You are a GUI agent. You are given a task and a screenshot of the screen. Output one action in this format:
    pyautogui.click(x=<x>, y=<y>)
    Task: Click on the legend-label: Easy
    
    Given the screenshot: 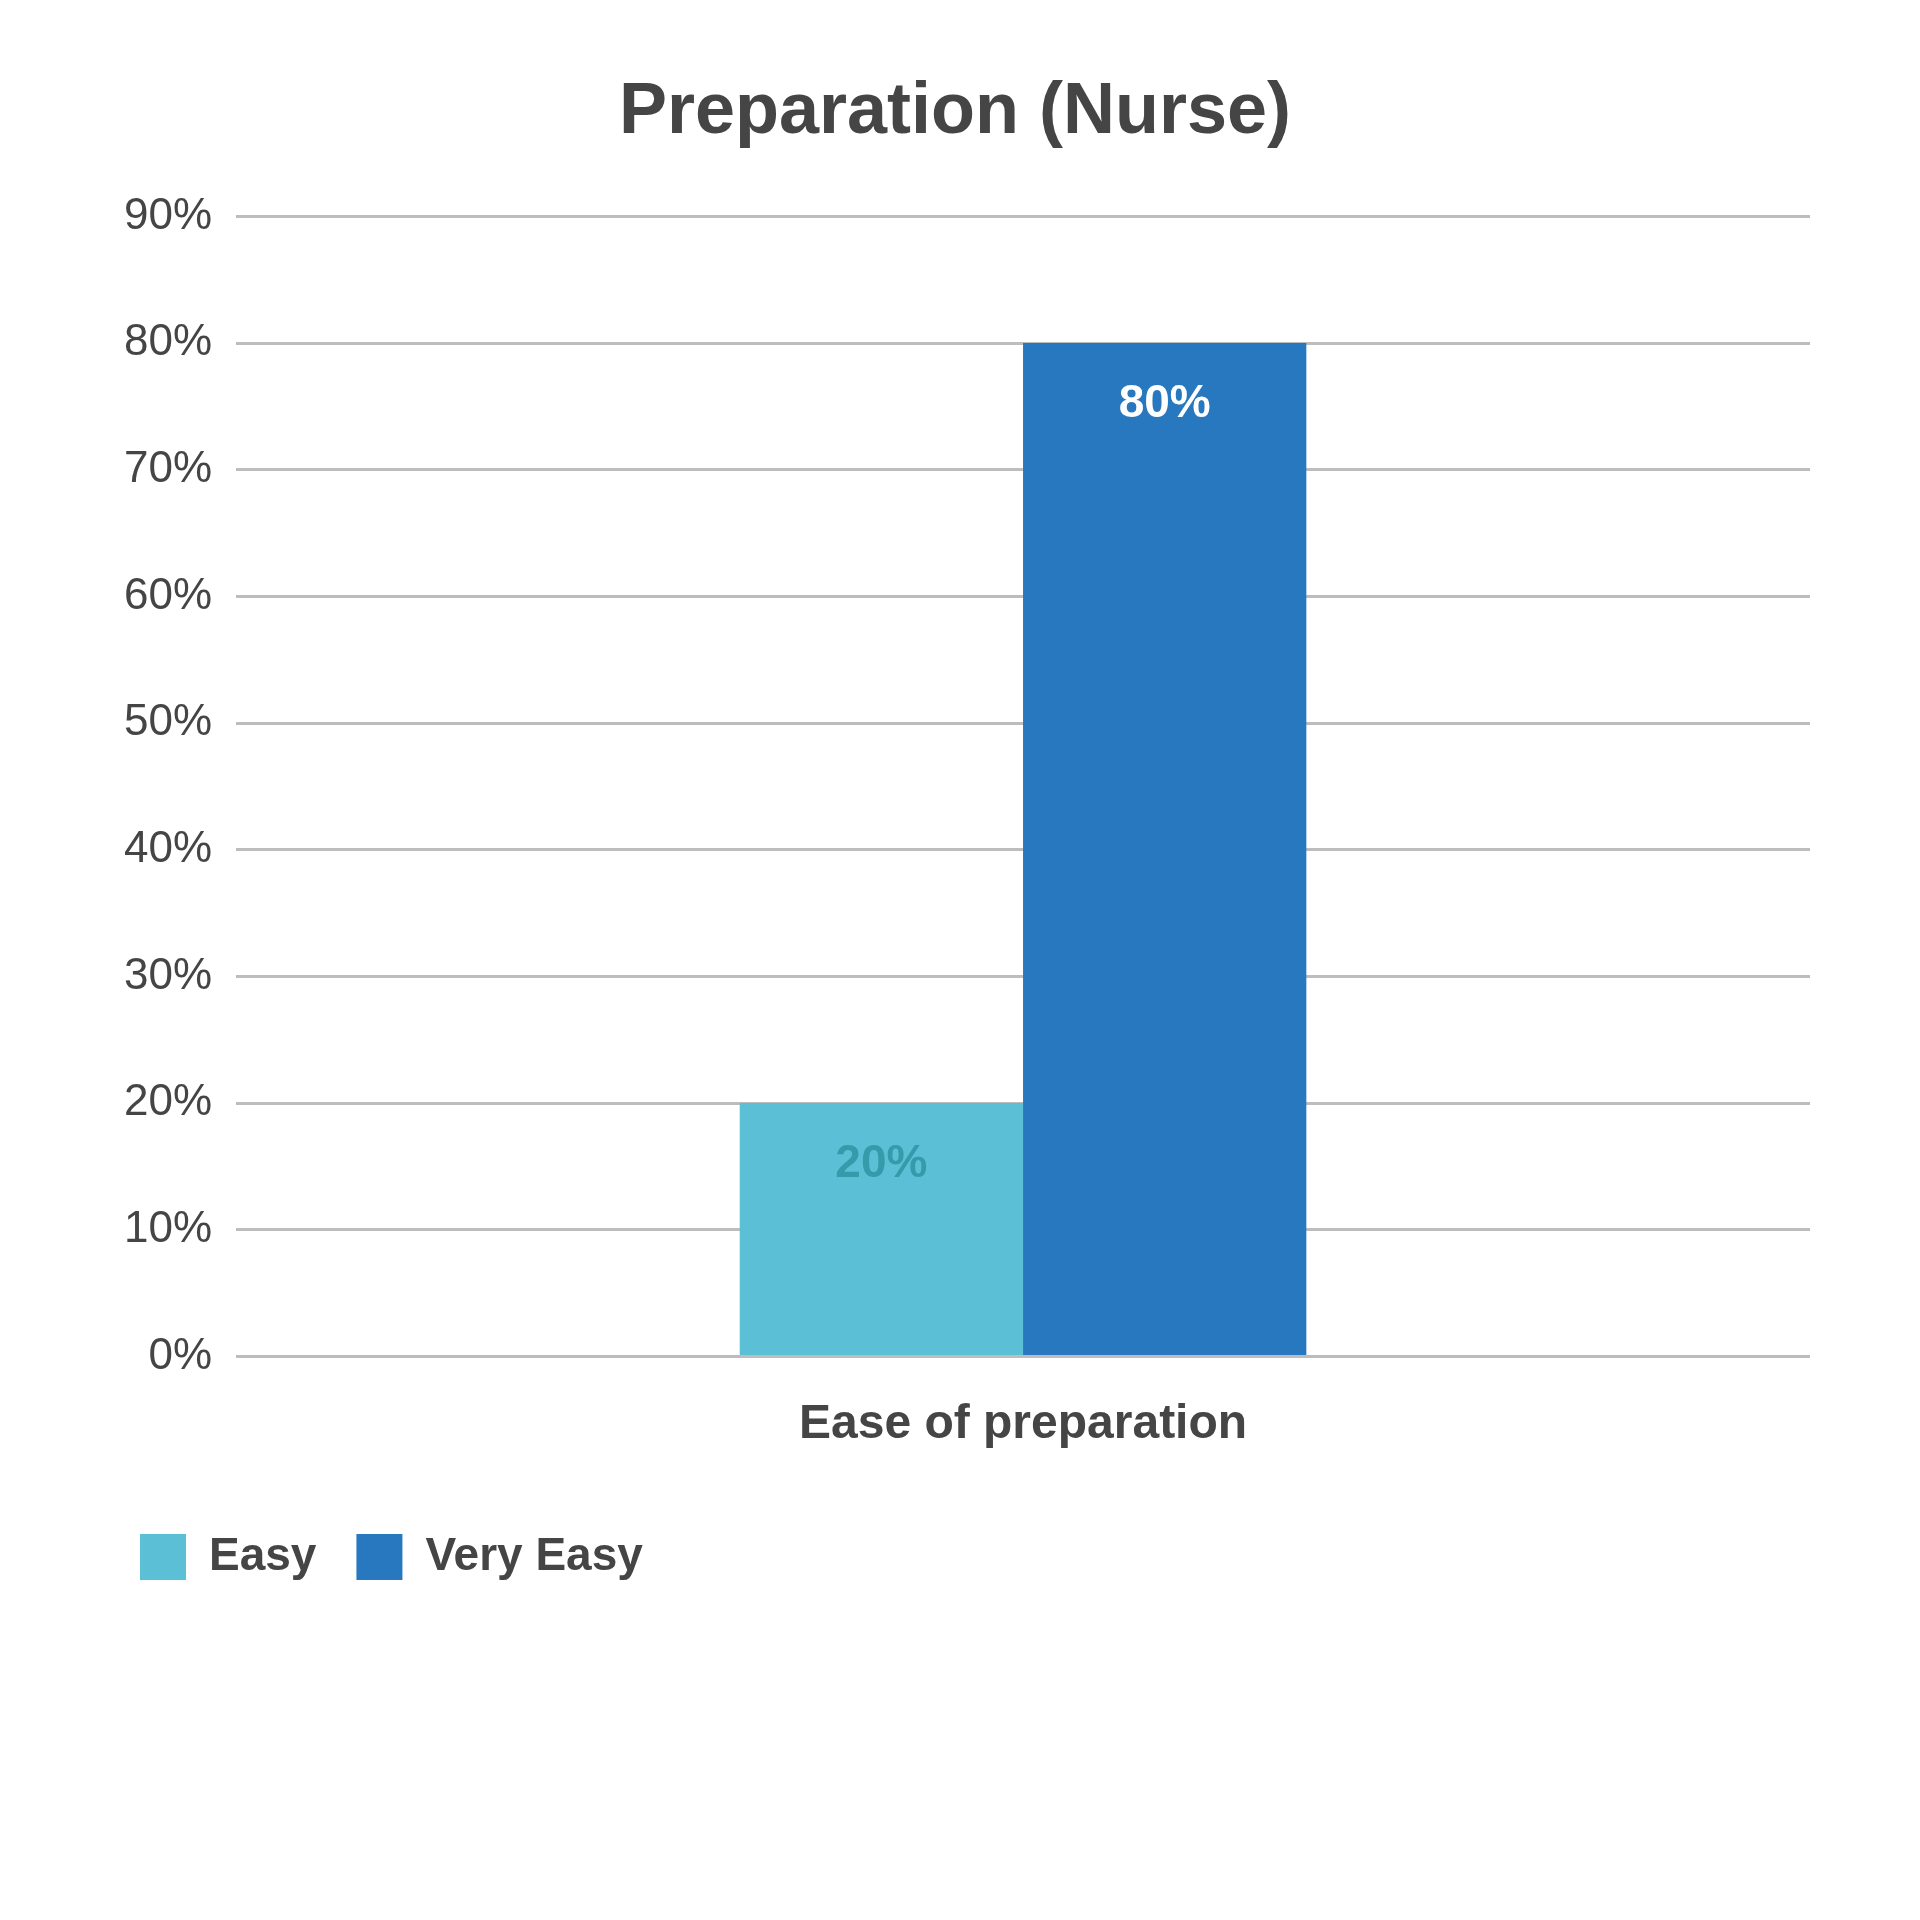 What is the action you would take?
    pyautogui.click(x=263, y=1553)
    